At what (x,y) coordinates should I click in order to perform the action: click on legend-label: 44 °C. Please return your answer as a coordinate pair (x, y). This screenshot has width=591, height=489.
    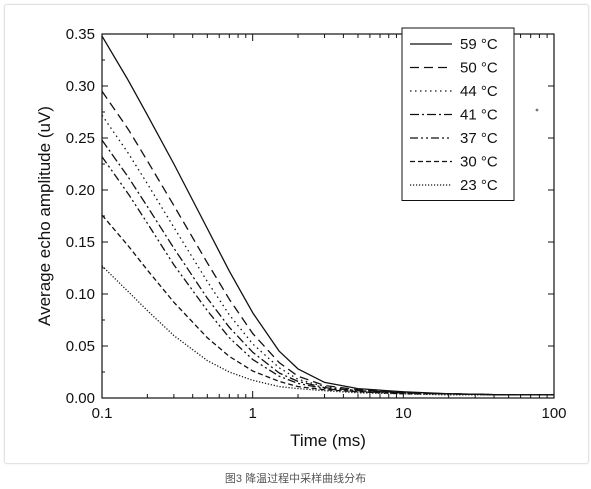
    Looking at the image, I should click on (479, 91).